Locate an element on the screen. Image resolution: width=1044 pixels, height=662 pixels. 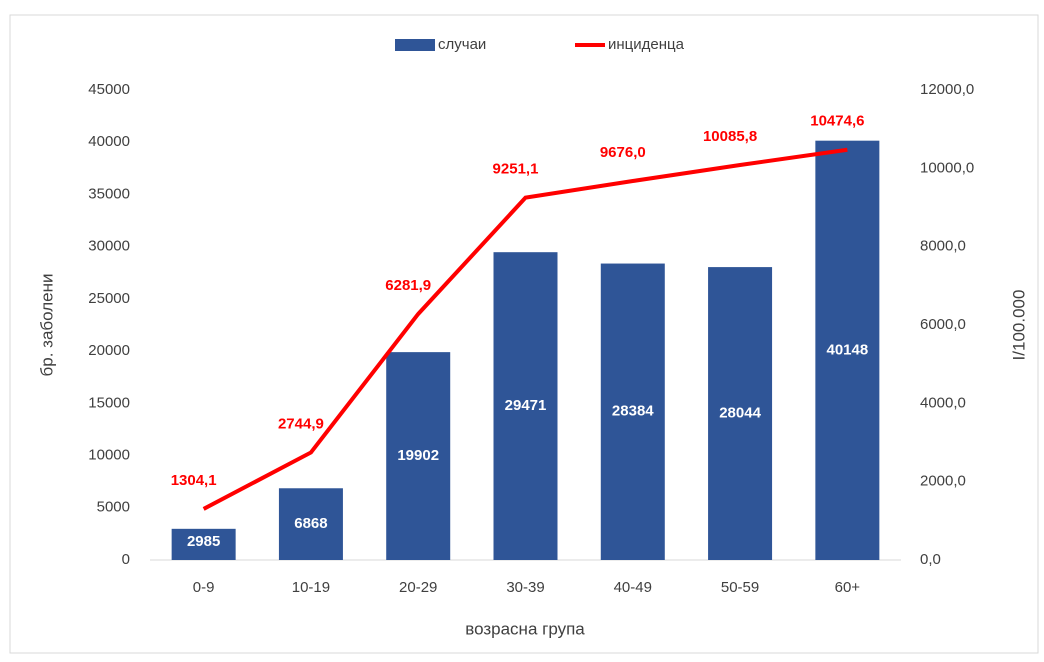
x-tick-label: 20-29 is located at coordinates (418, 587).